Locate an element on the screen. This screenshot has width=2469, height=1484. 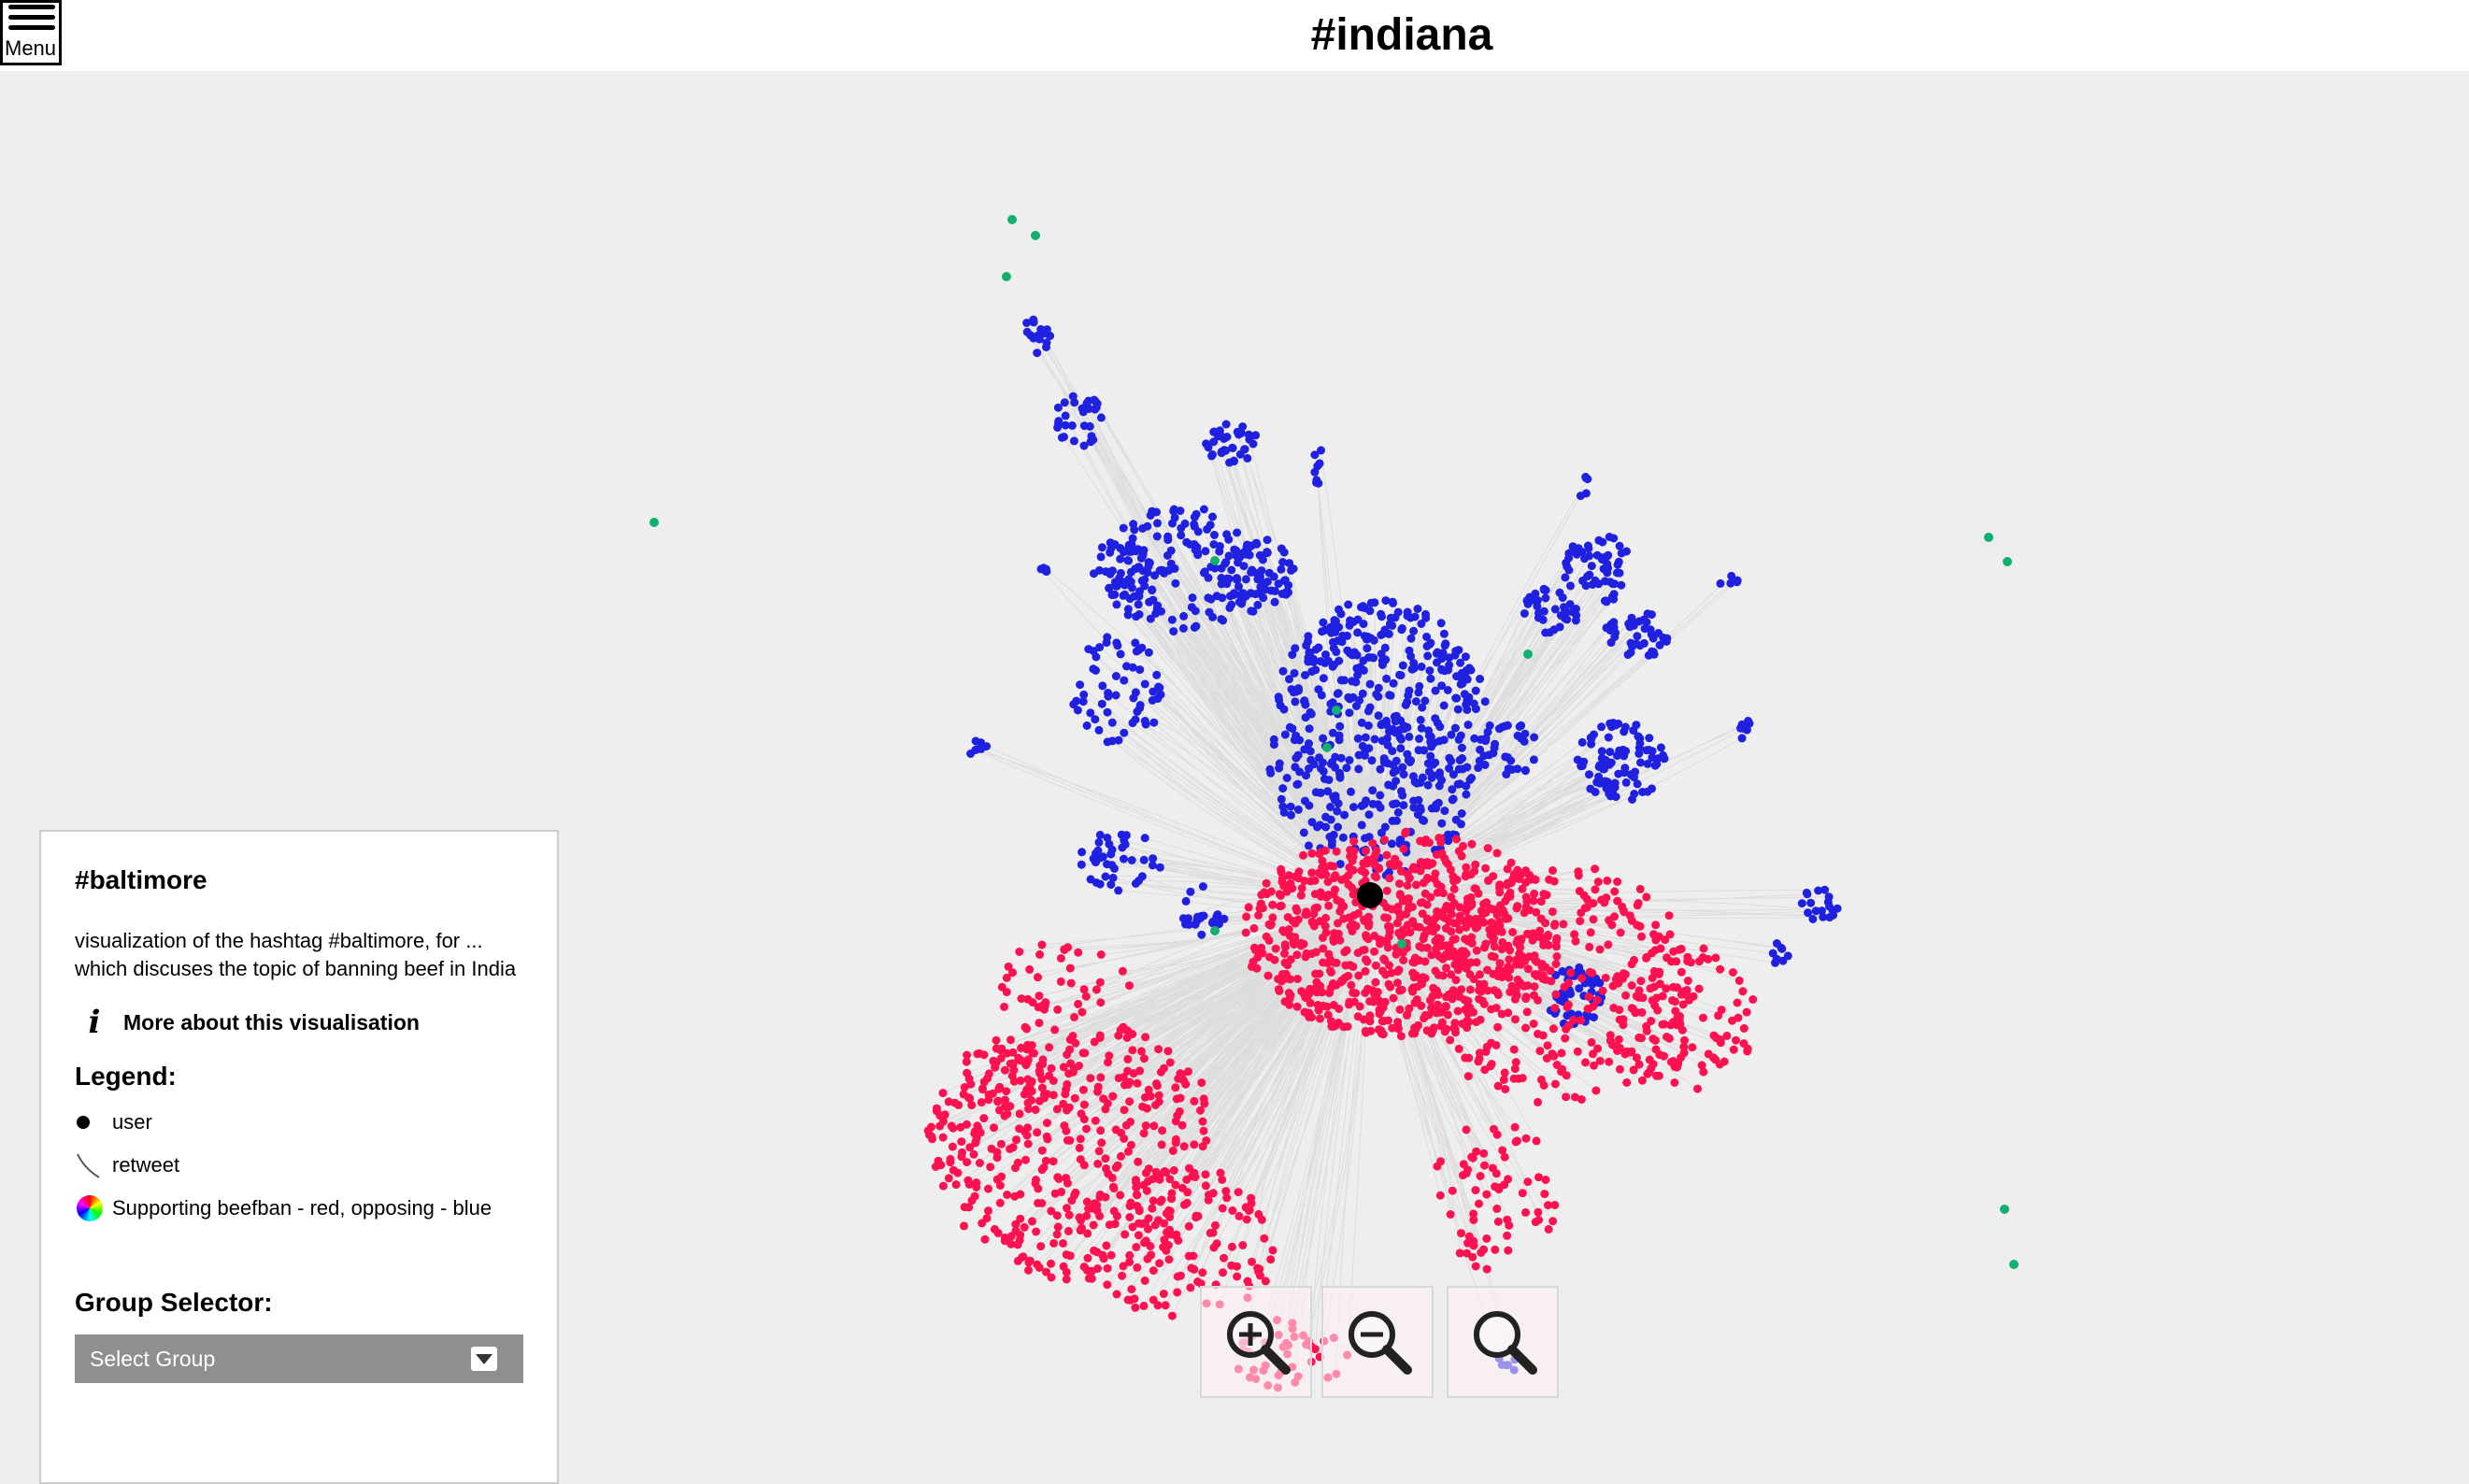
group-select: Select Group is located at coordinates (299, 1358).